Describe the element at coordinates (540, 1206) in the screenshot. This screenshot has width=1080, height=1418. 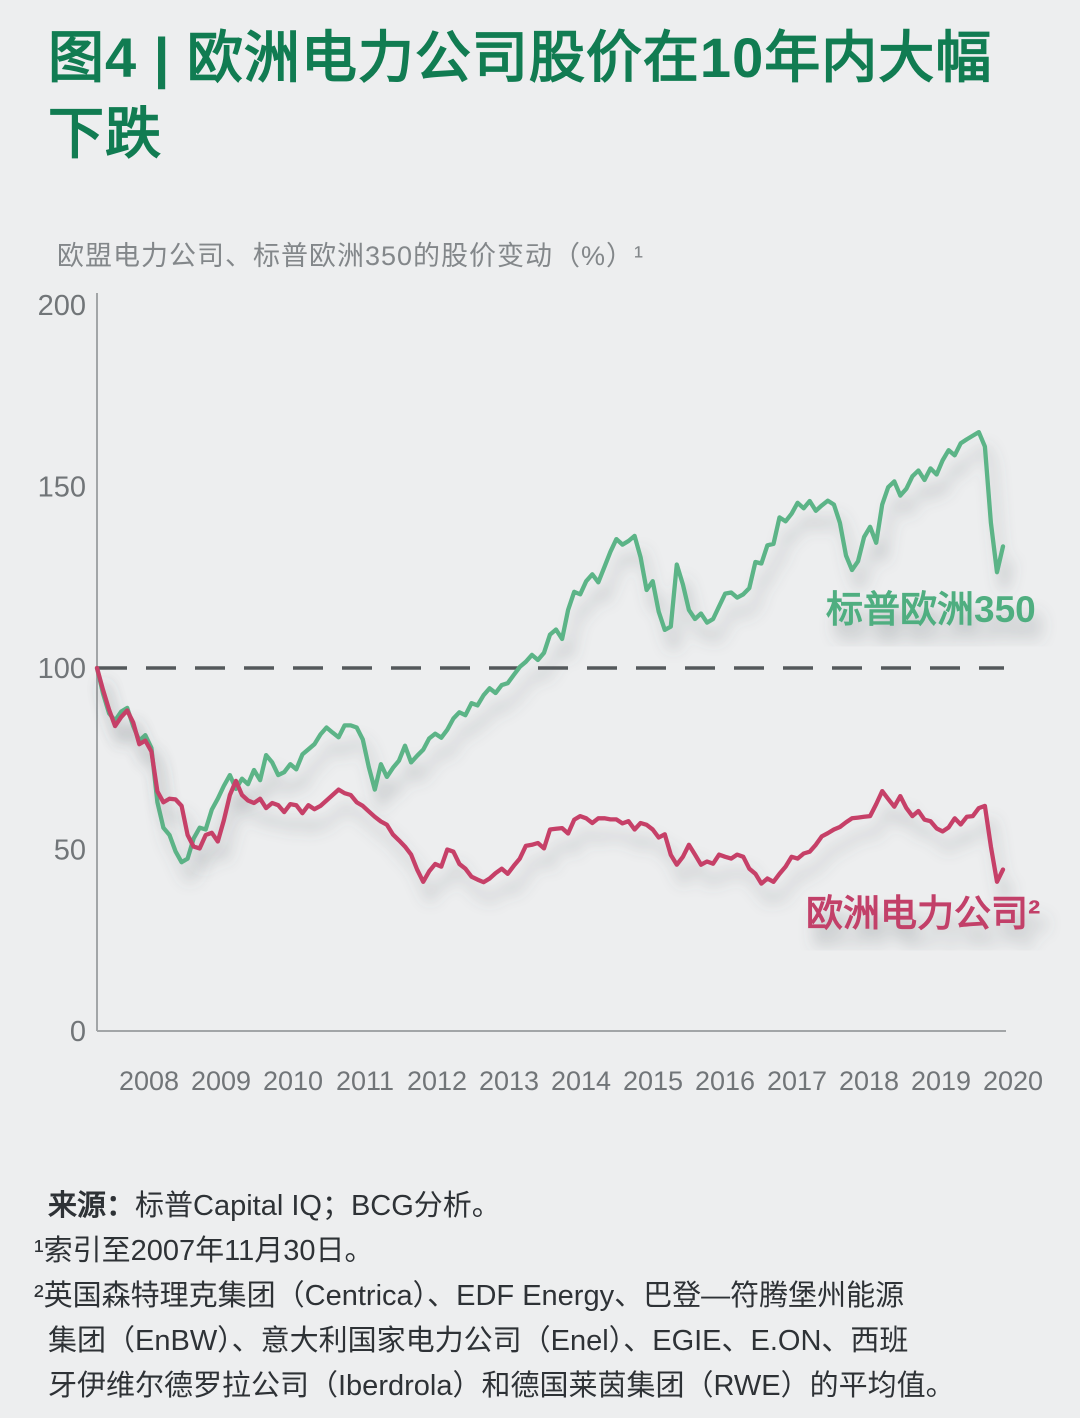
I see `source-line: 来源：标普Capital IQ；BCG分析。` at that location.